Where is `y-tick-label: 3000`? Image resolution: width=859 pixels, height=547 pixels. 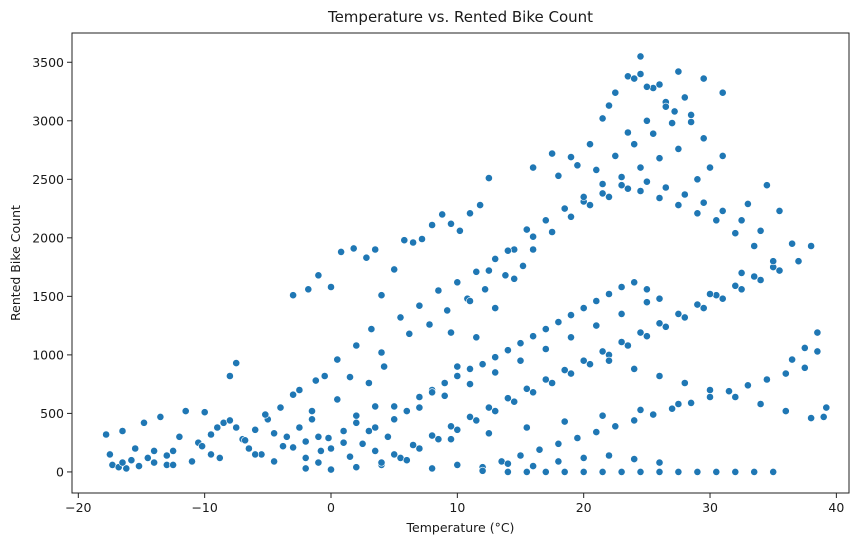 y-tick-label: 3000 is located at coordinates (48, 120).